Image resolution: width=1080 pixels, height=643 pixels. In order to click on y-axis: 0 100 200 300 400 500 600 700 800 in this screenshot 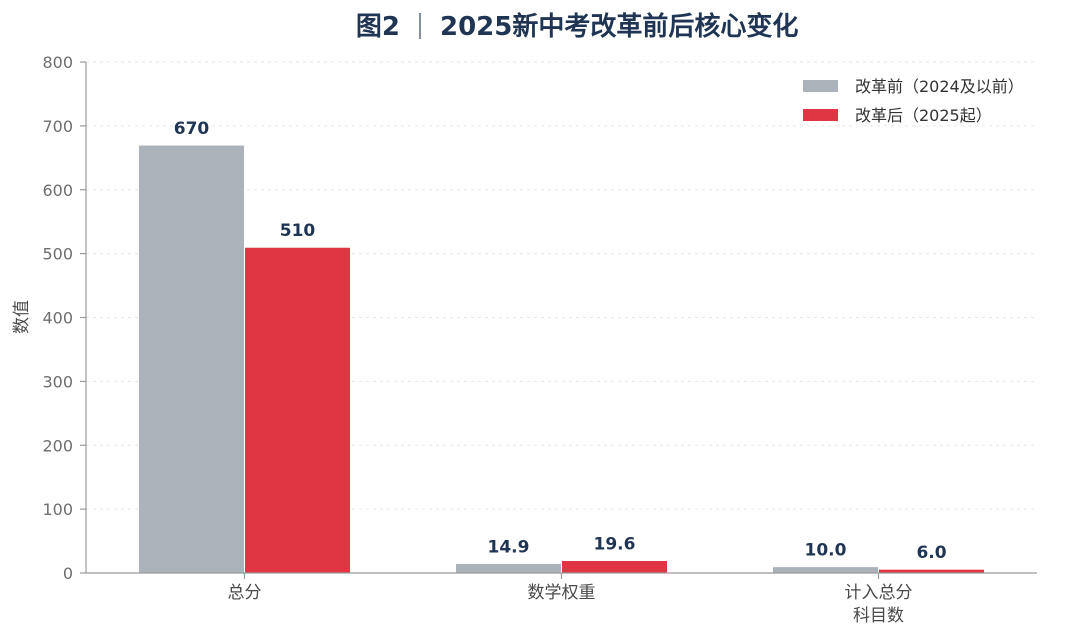, I will do `click(64, 318)`.